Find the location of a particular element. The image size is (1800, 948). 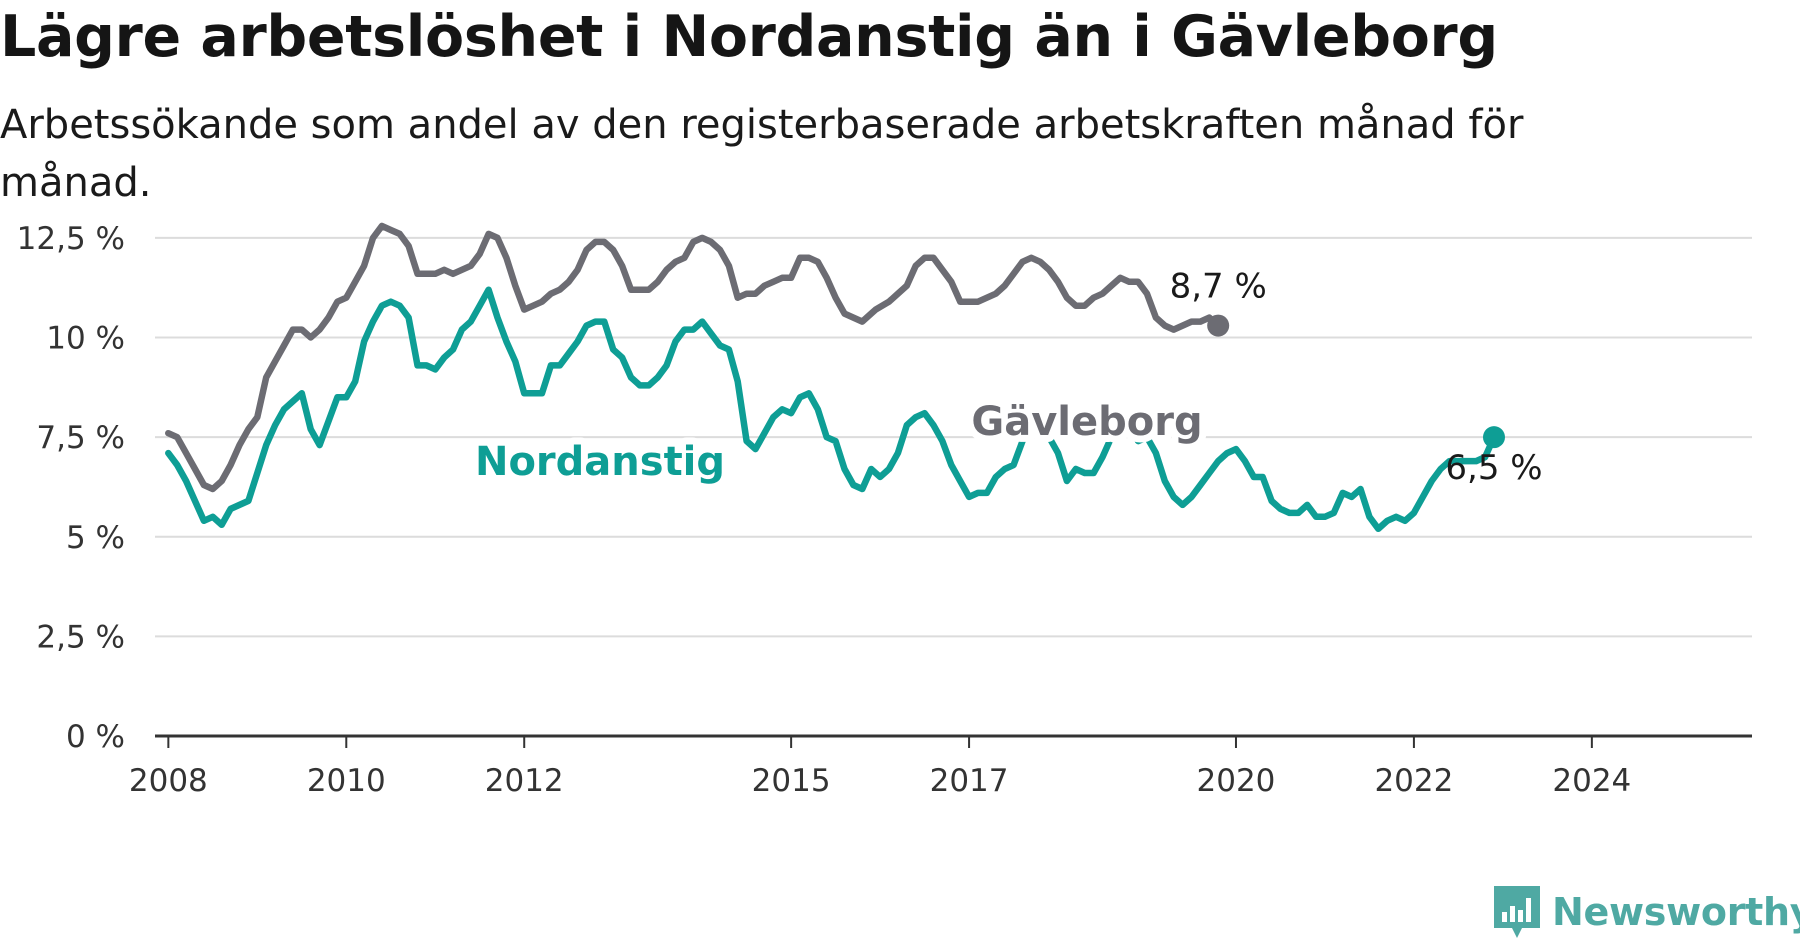

x-tick-label: 2024 is located at coordinates (1591, 781).